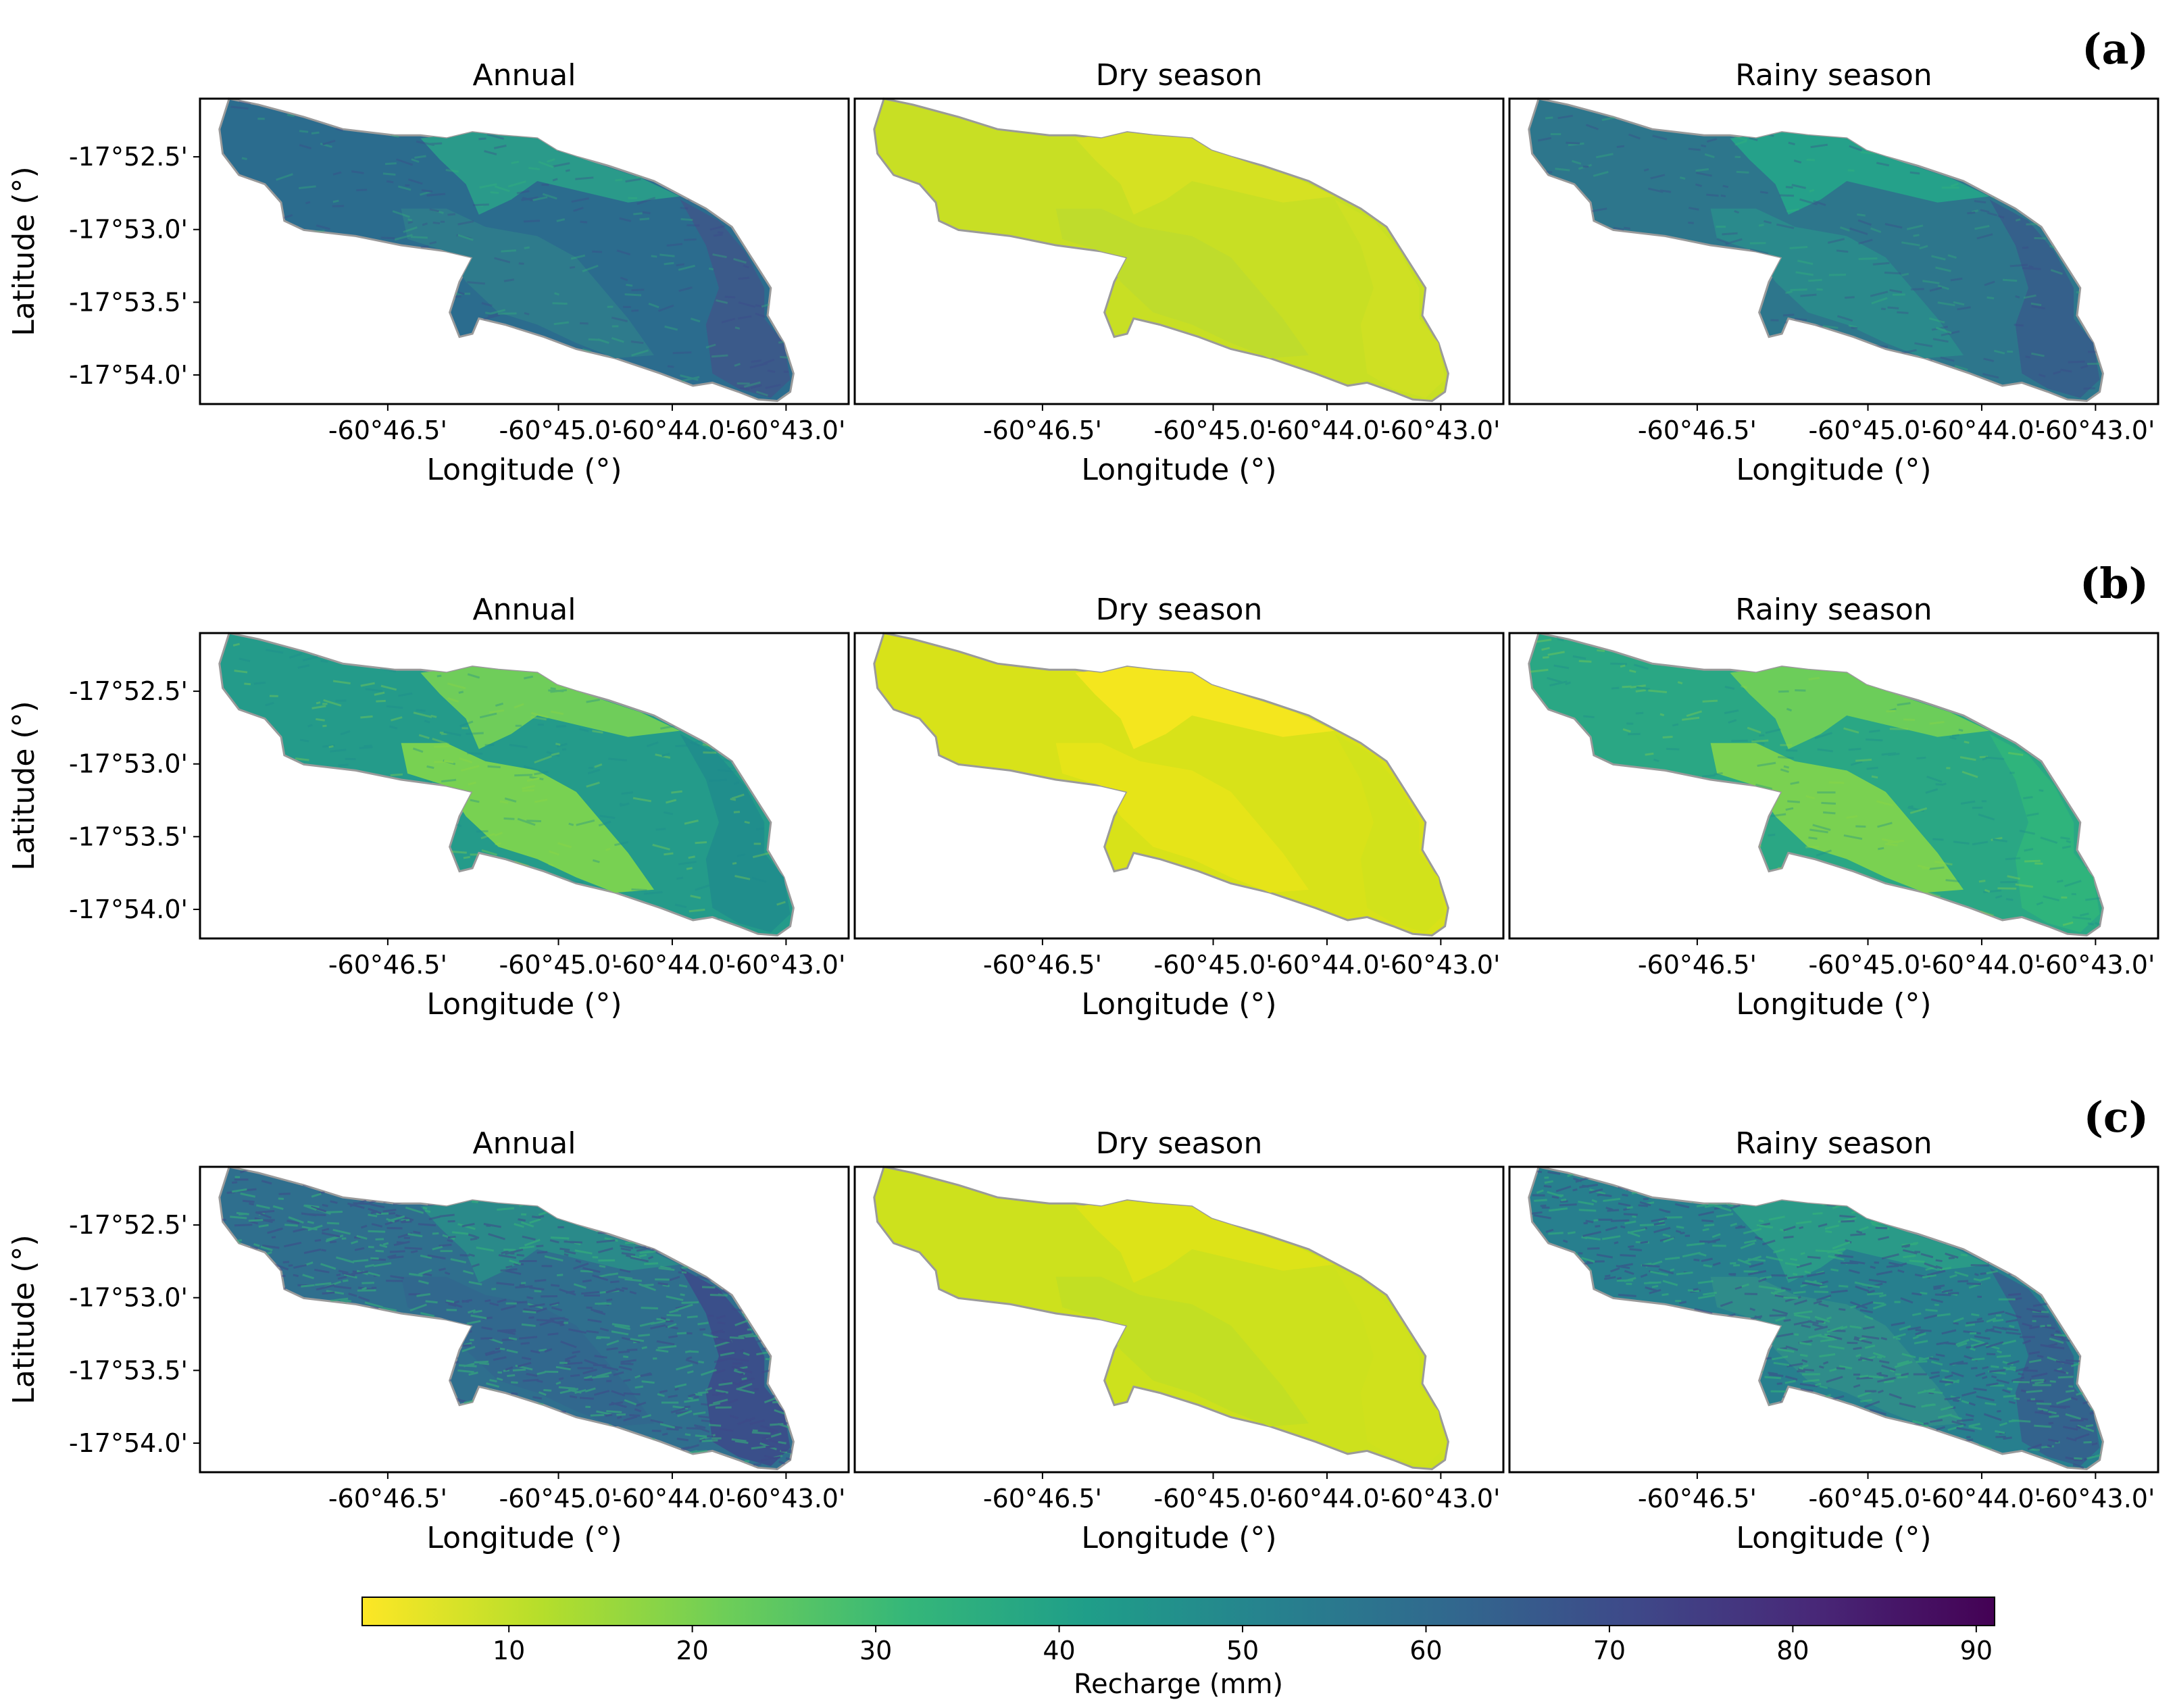 Image resolution: width=2175 pixels, height=1708 pixels. Describe the element at coordinates (1792, 1651) in the screenshot. I see `colorbar-tick-label: 80` at that location.